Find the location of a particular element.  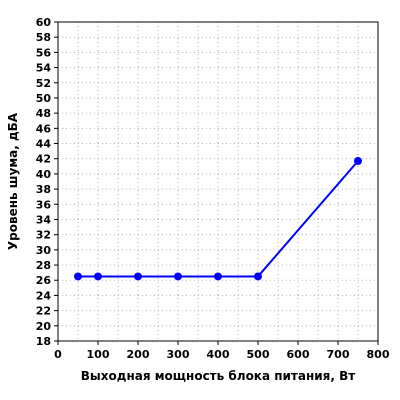

x-tick-label: 400 is located at coordinates (218, 354).